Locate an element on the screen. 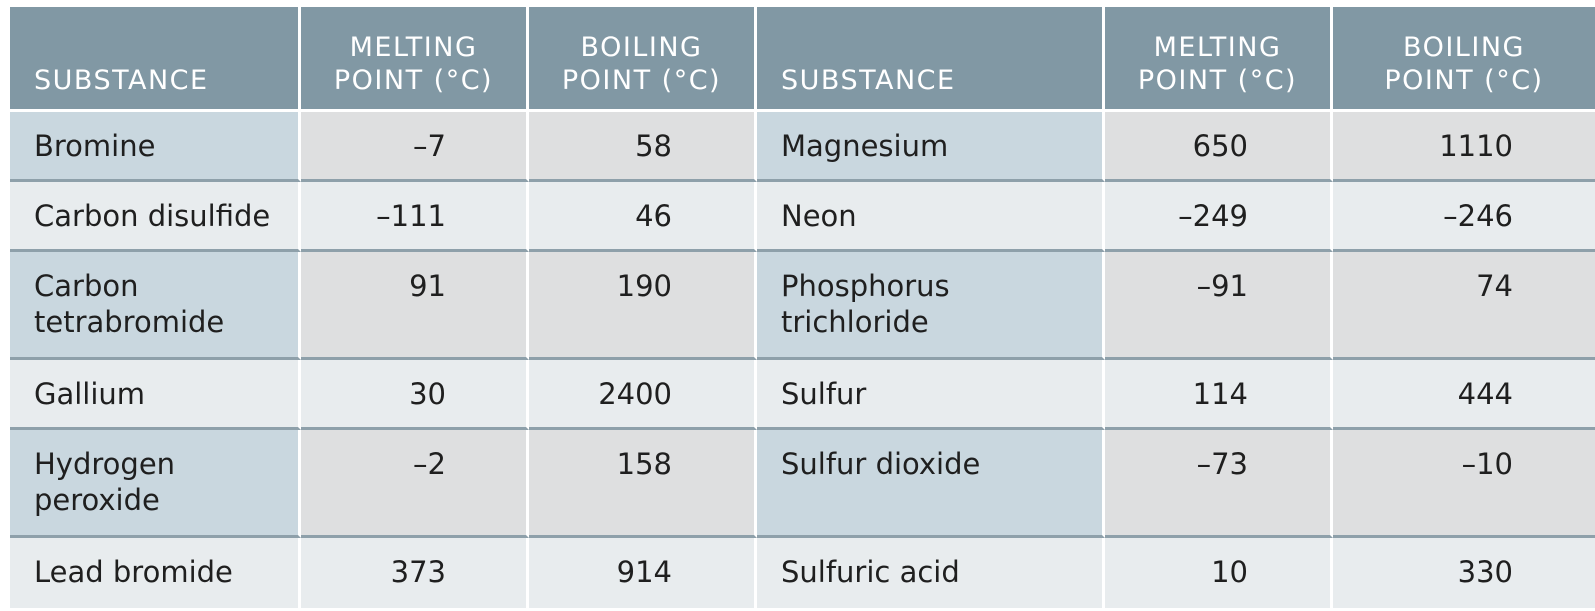 This screenshot has height=611, width=1595. substance-name: Carbon tetrabromide is located at coordinates (155, 306).